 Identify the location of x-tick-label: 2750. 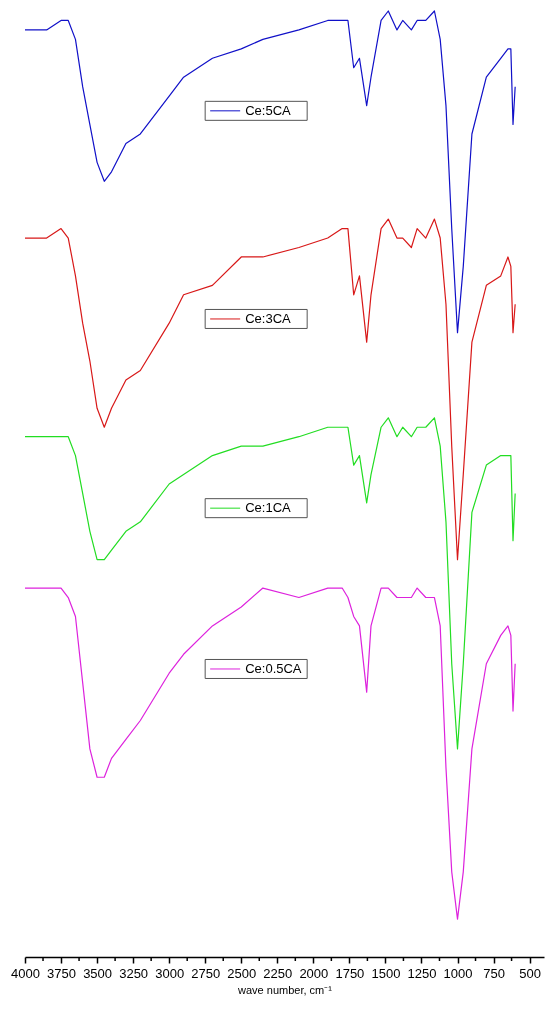
(206, 973).